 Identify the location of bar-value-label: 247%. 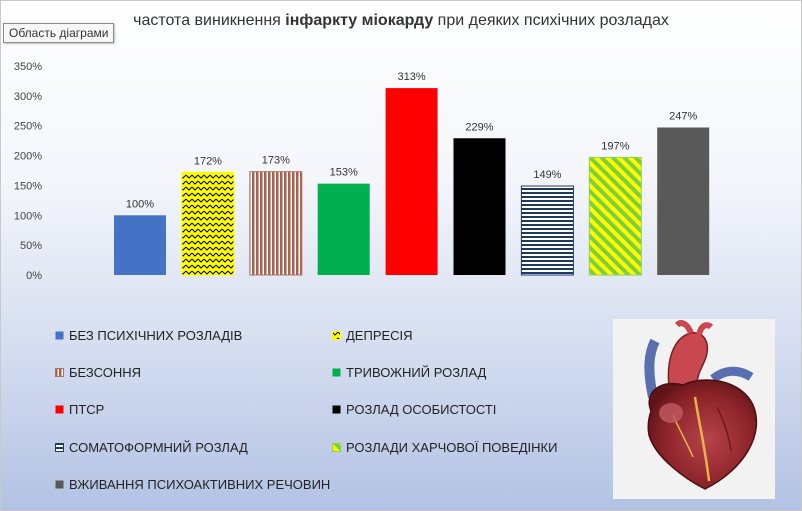
(683, 117).